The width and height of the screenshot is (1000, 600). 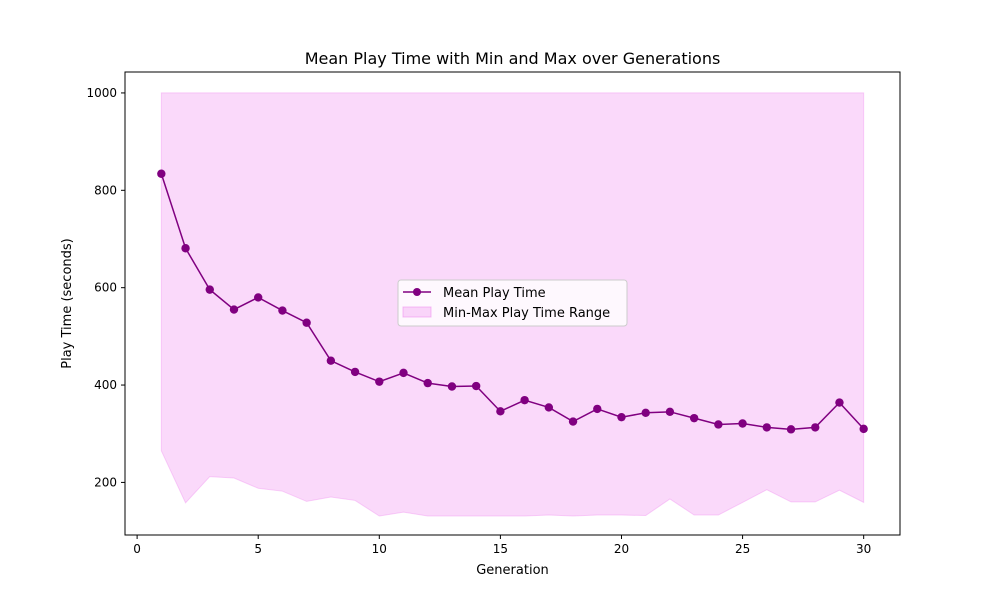 What do you see at coordinates (494, 293) in the screenshot?
I see `legend-label-mean: Mean Play Time` at bounding box center [494, 293].